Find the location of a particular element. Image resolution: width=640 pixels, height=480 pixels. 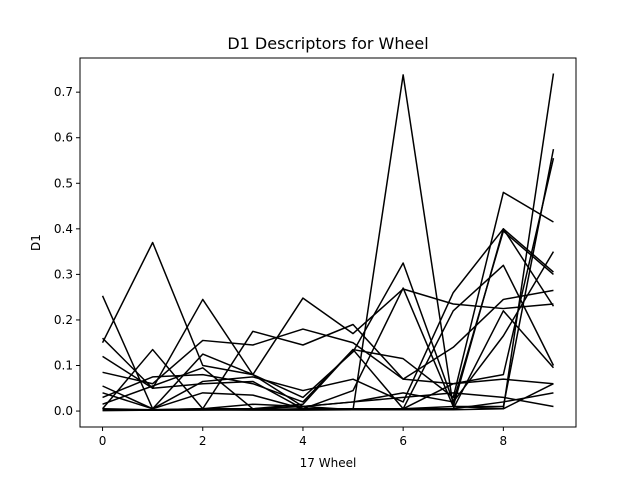

chart-title: D1 Descriptors for Wheel is located at coordinates (327, 43).